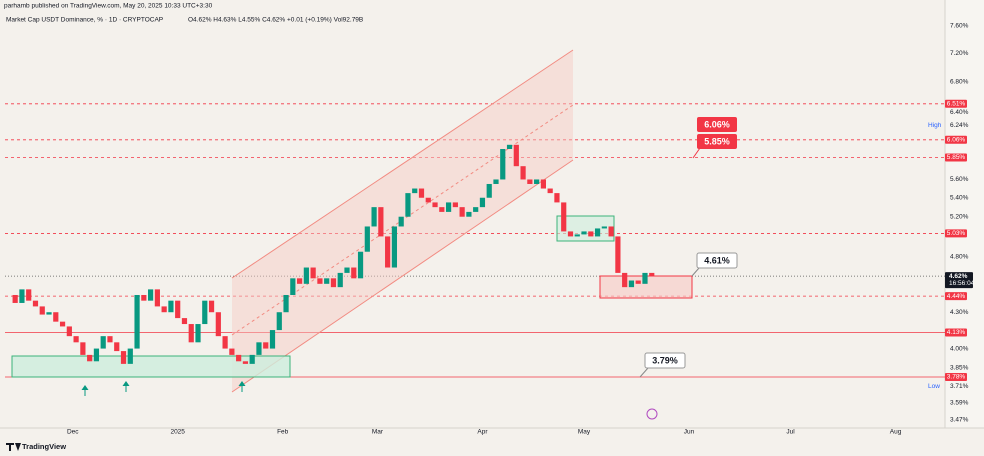 The height and width of the screenshot is (456, 984). What do you see at coordinates (644, 372) in the screenshot?
I see `callout-pointer` at bounding box center [644, 372].